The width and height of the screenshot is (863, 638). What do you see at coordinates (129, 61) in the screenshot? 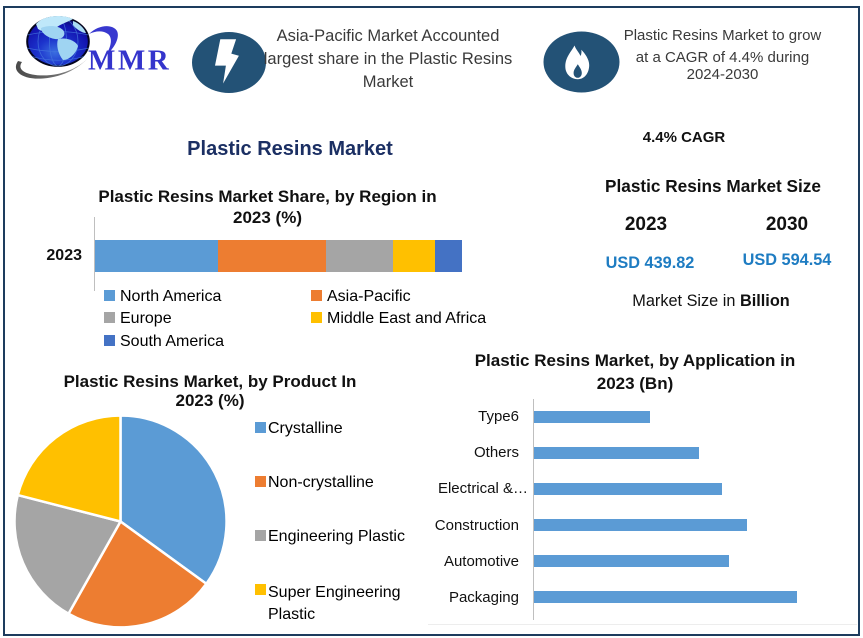
I see `svg-text: MMR` at bounding box center [129, 61].